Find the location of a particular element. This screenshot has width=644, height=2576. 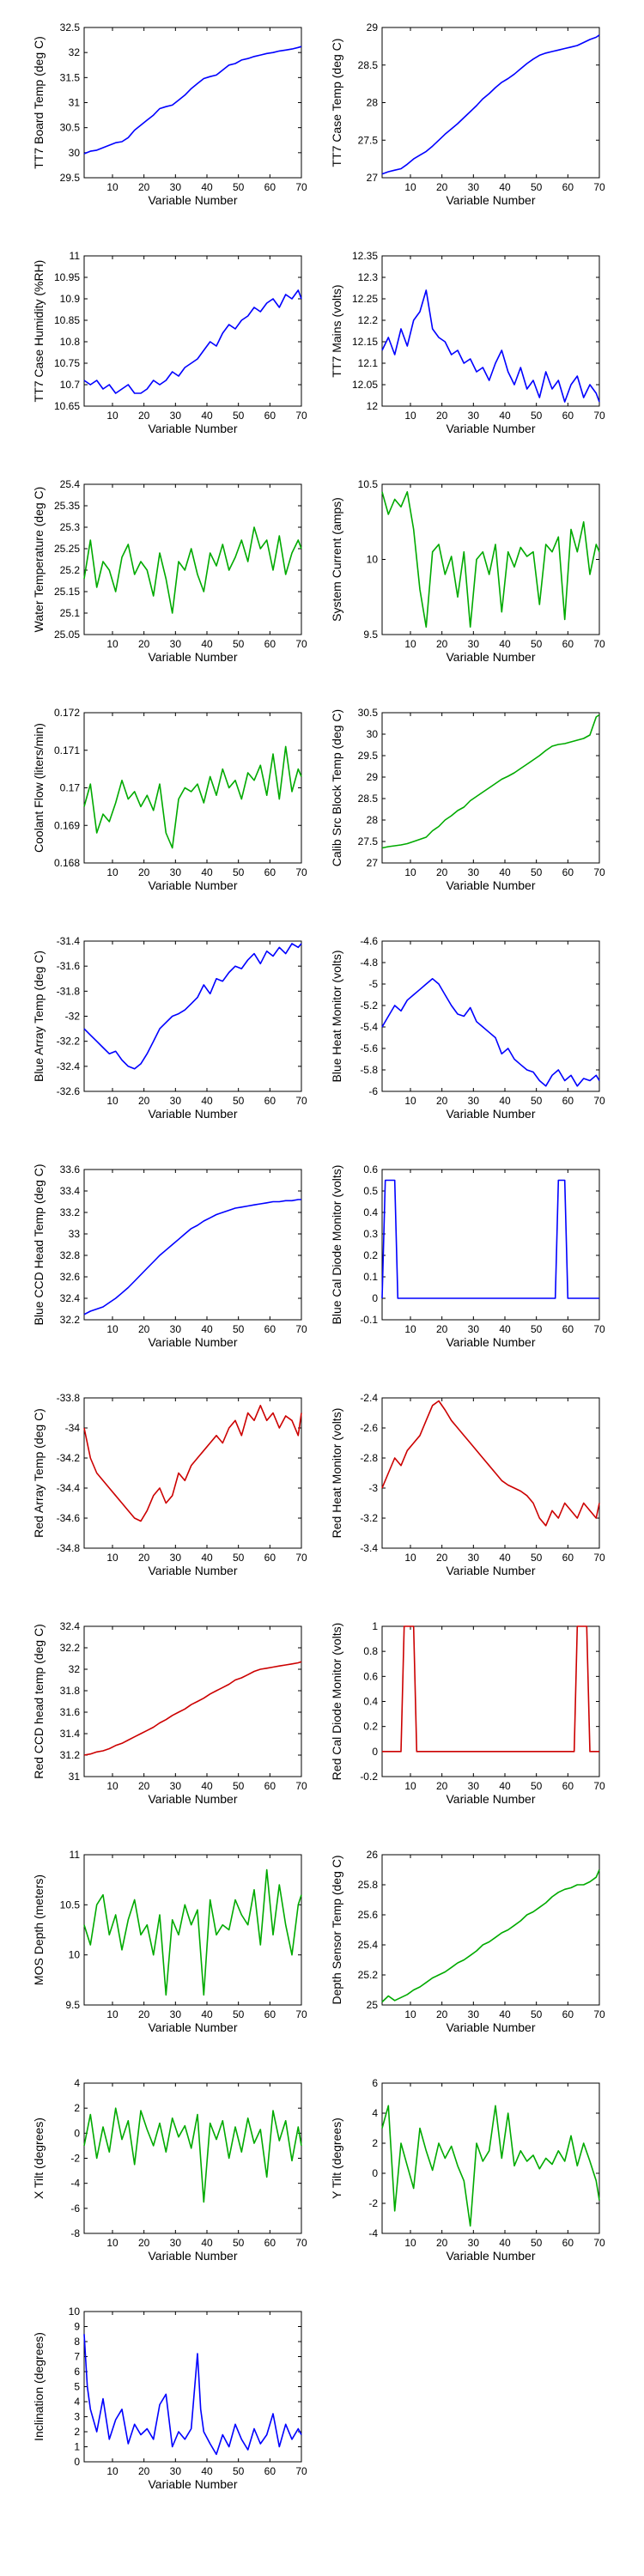

y-tick-label: -34 is located at coordinates (73, 1428).